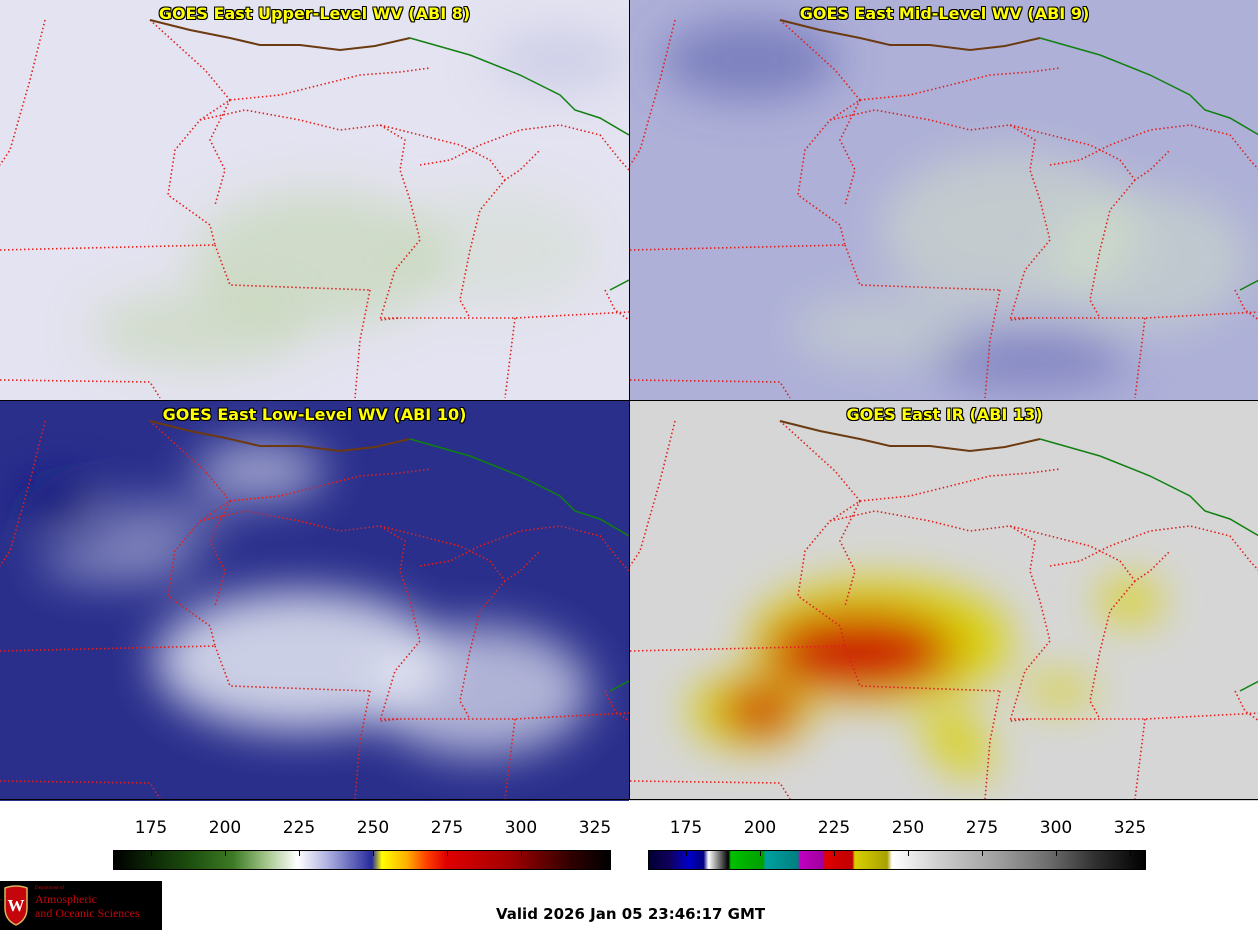 The width and height of the screenshot is (1258, 930). I want to click on colorbar-wv-tick: 325, so click(595, 828).